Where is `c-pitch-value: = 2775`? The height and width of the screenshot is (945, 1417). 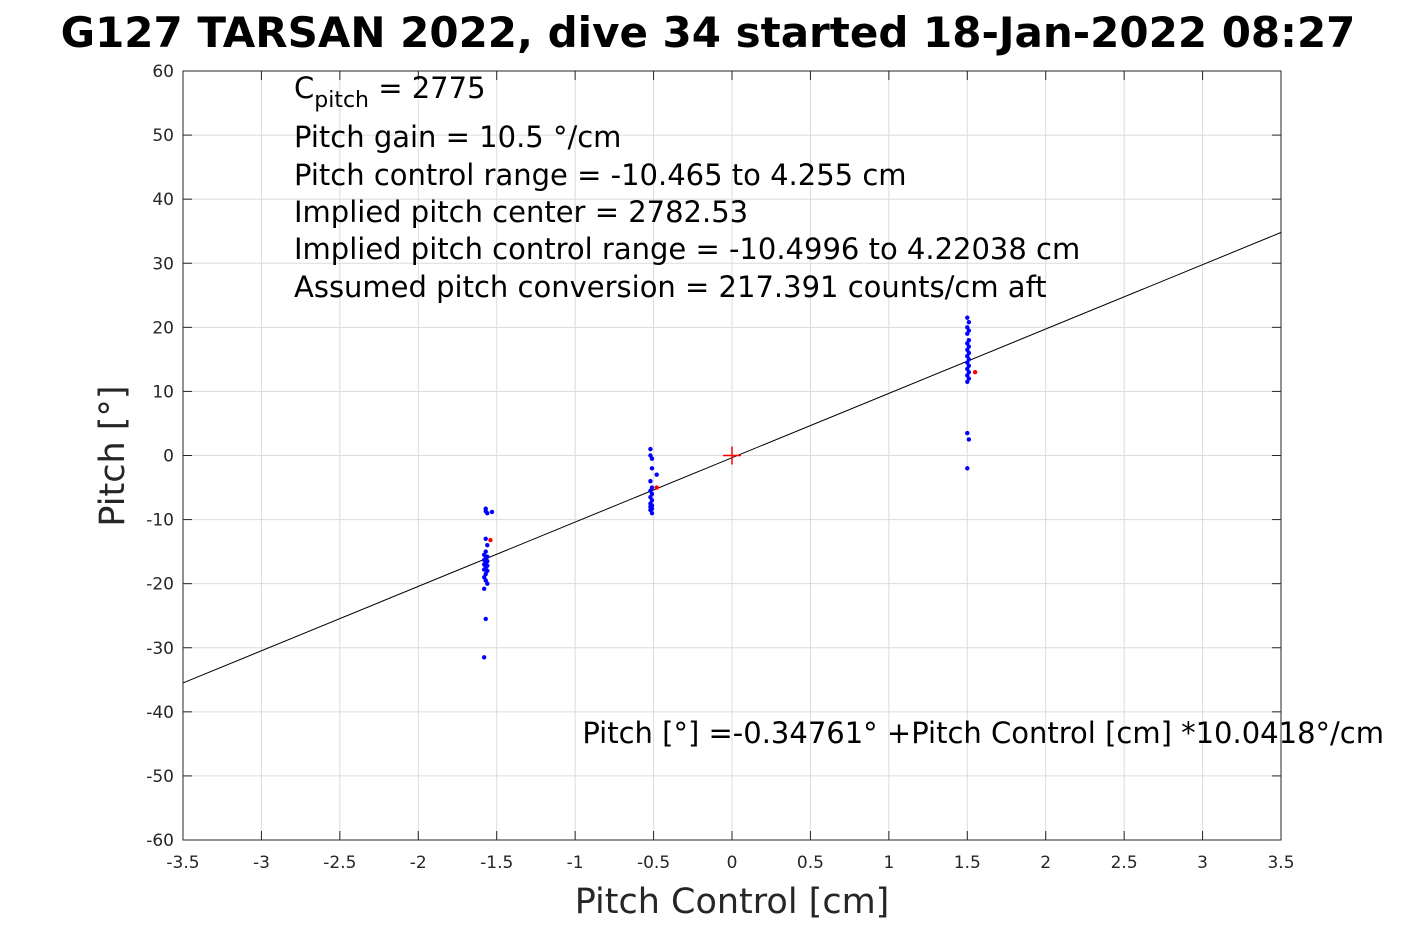
c-pitch-value: = 2775 is located at coordinates (427, 88).